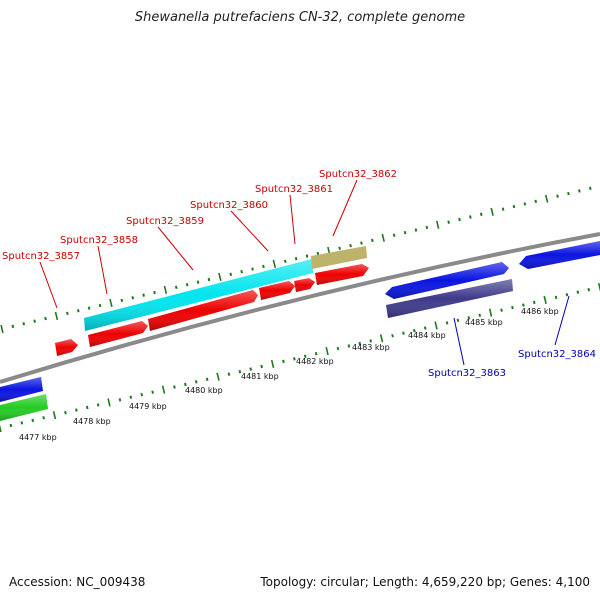 The height and width of the screenshot is (600, 600). I want to click on gene-label-3857: Sputcn32_3857, so click(41, 256).